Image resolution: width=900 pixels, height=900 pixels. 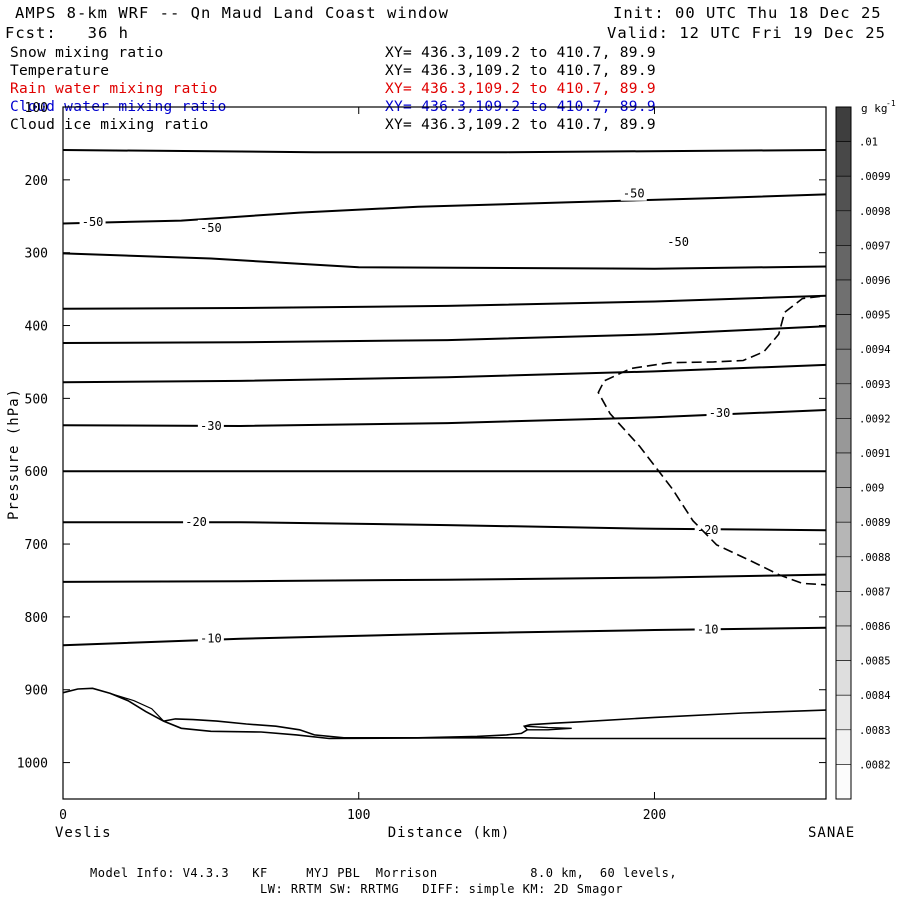 I want to click on colorbar-units: g kg, so click(x=874, y=108).